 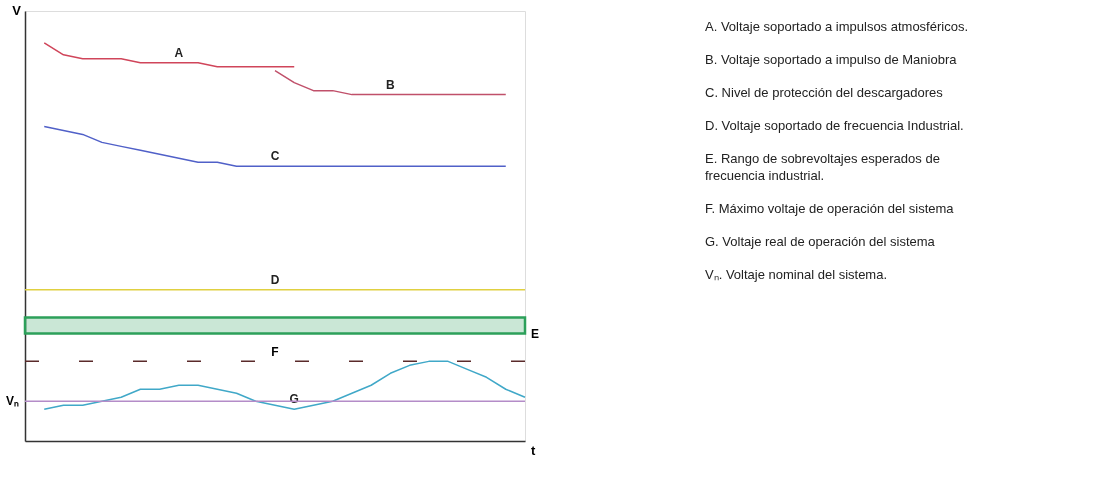 What do you see at coordinates (12, 401) in the screenshot?
I see `ref-line-label: Vₙ` at bounding box center [12, 401].